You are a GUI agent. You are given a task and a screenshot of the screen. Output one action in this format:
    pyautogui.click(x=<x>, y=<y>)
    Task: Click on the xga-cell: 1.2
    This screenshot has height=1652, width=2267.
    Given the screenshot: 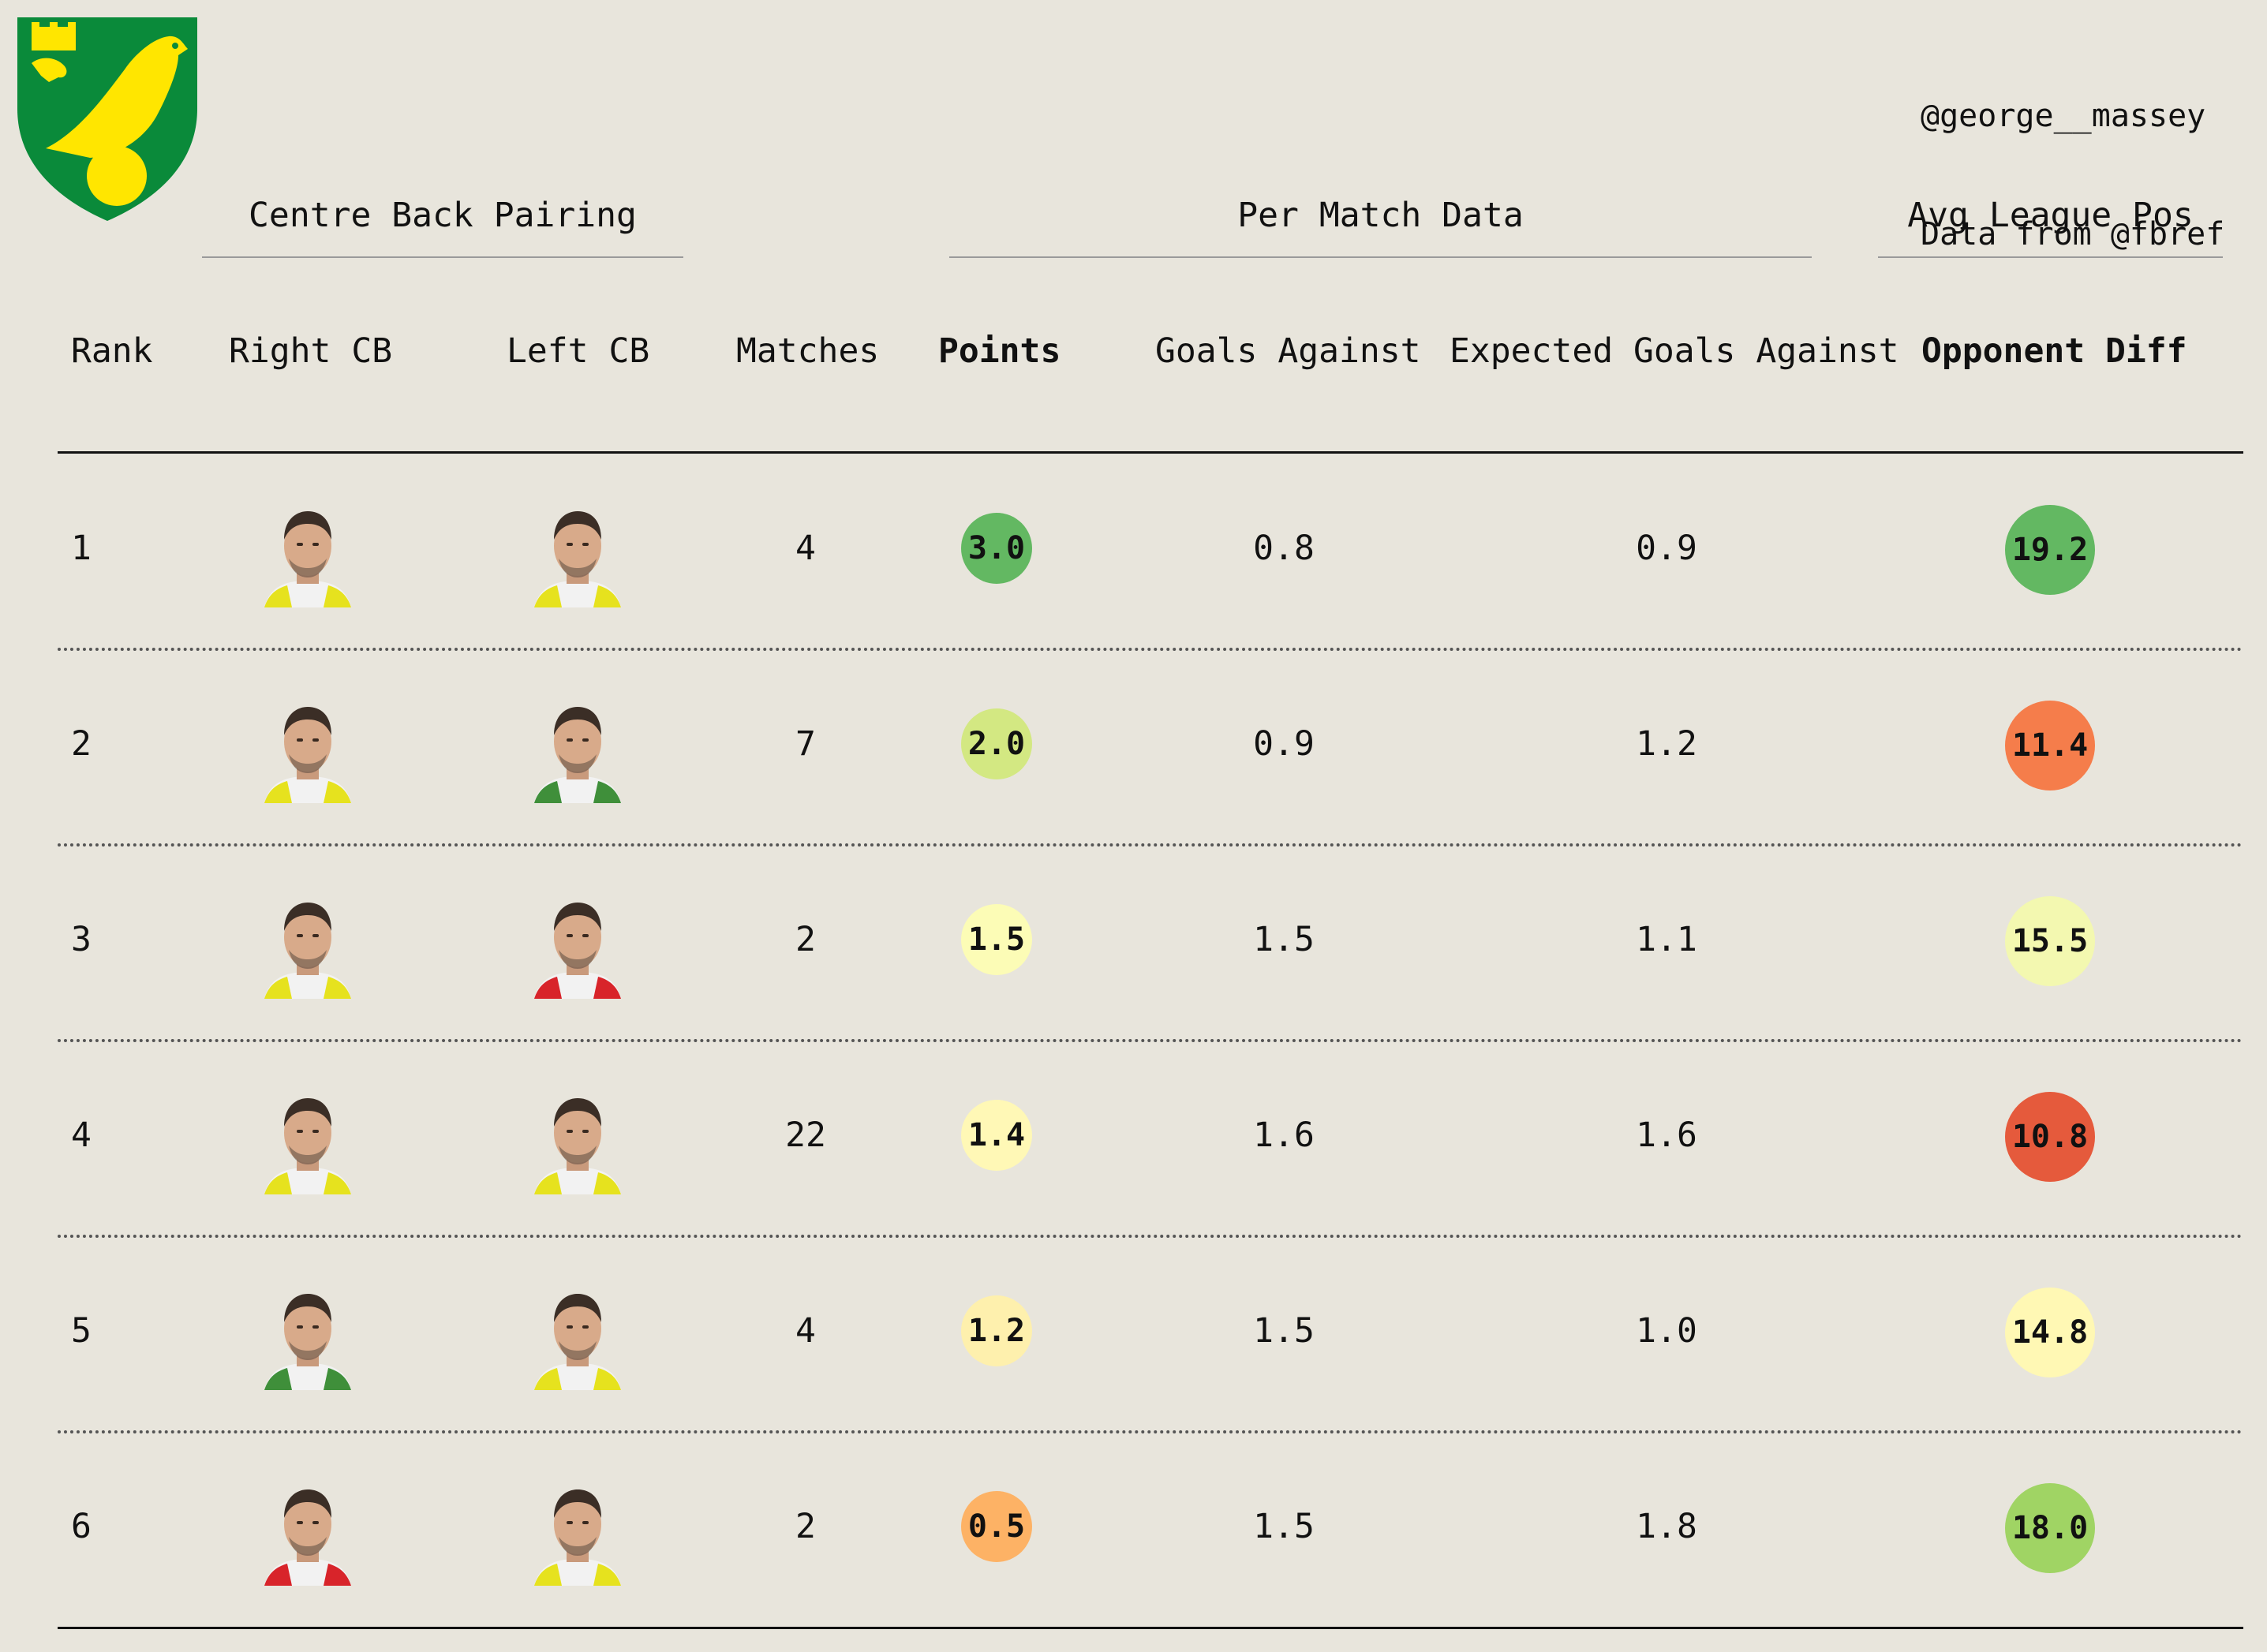 What is the action you would take?
    pyautogui.click(x=1666, y=744)
    